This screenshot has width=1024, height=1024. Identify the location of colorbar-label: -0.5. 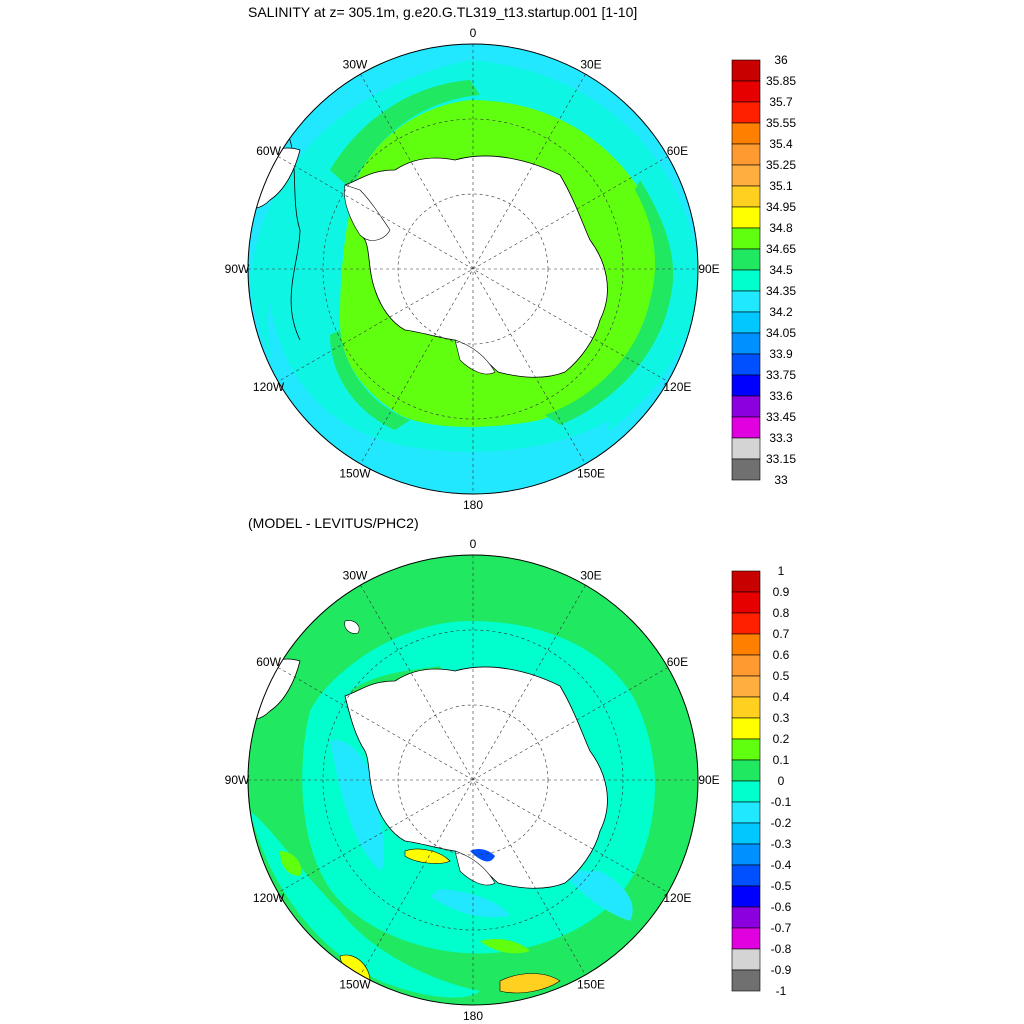
(781, 886).